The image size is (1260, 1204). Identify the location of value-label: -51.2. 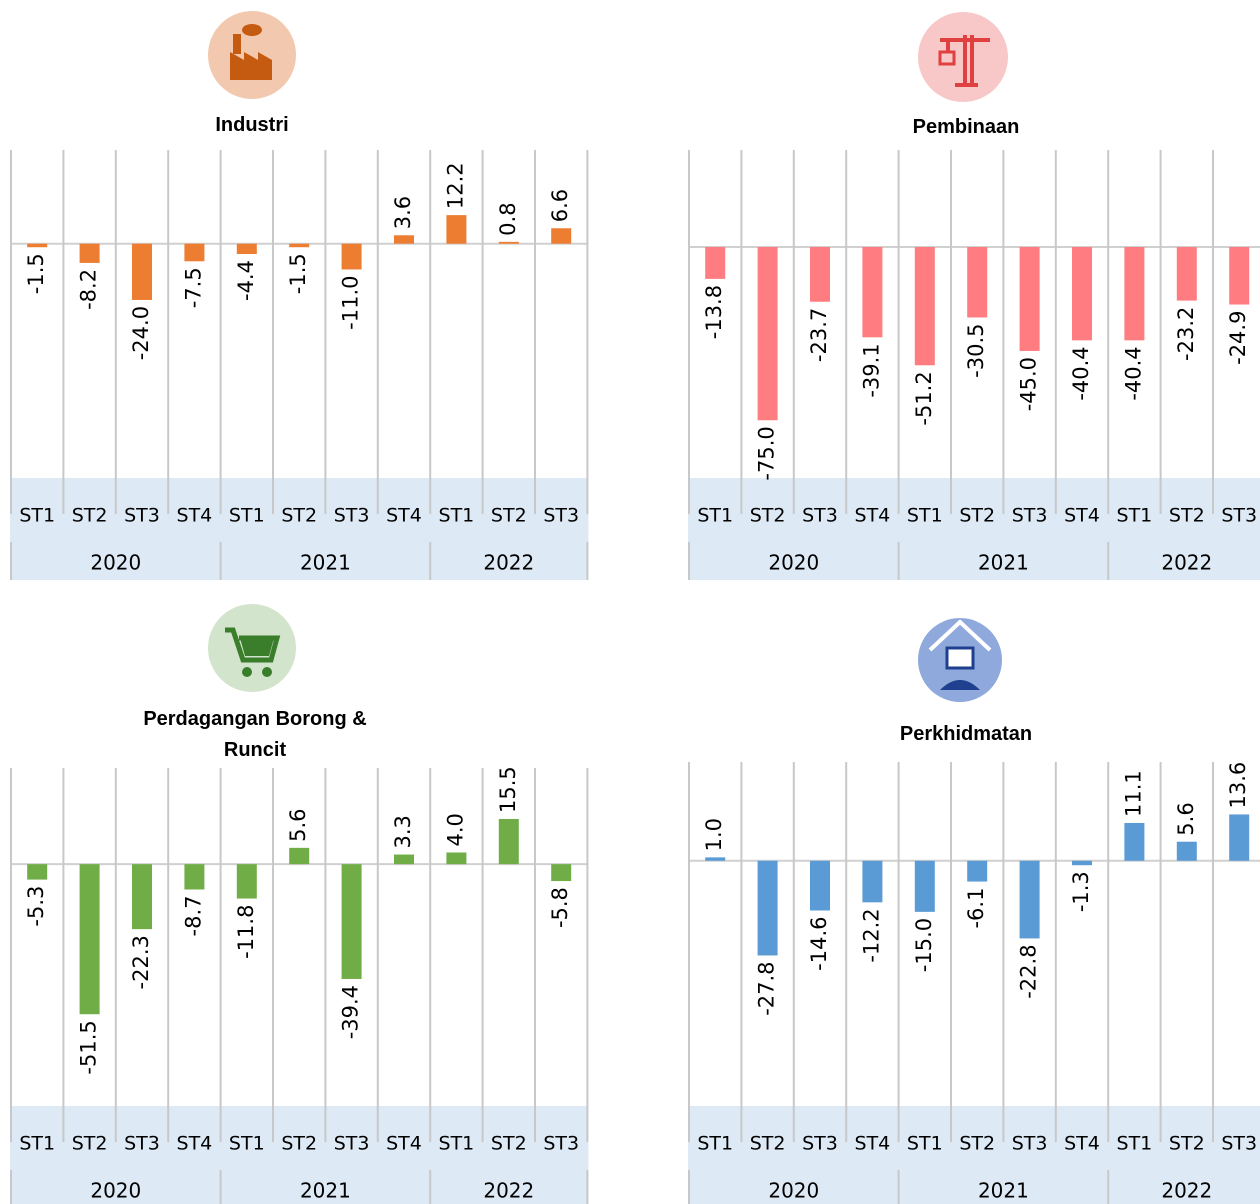
(924, 398).